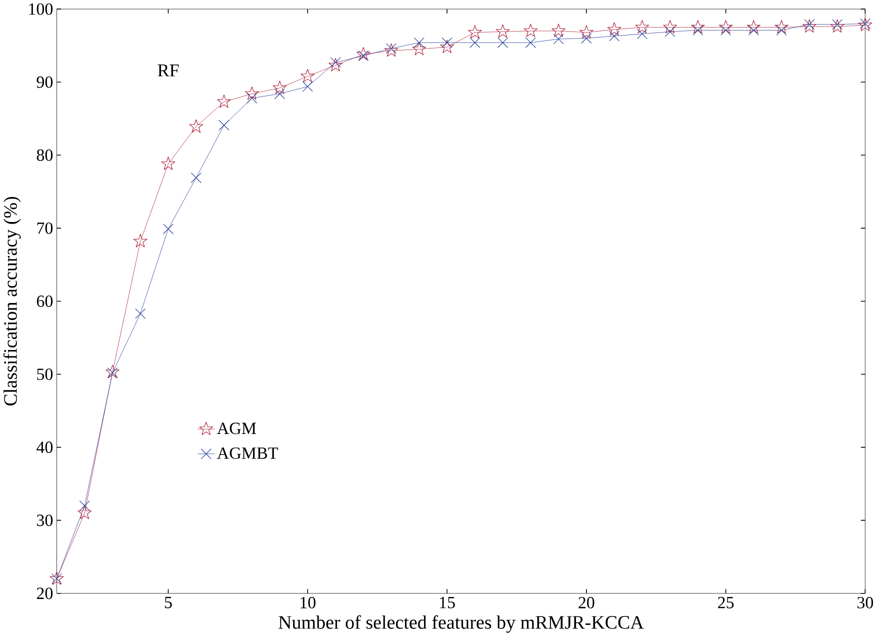  What do you see at coordinates (726, 602) in the screenshot?
I see `x-tick-label: 25` at bounding box center [726, 602].